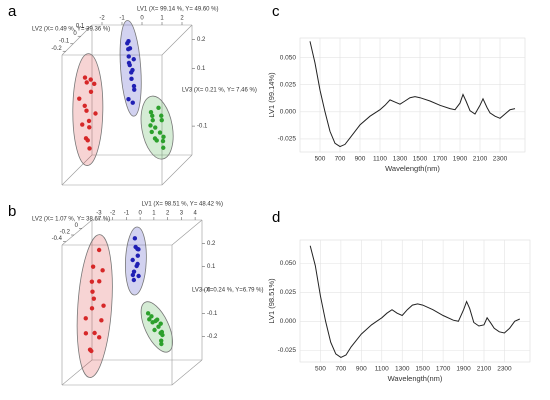  I want to click on x-tick-label: 1900, so click(463, 369).